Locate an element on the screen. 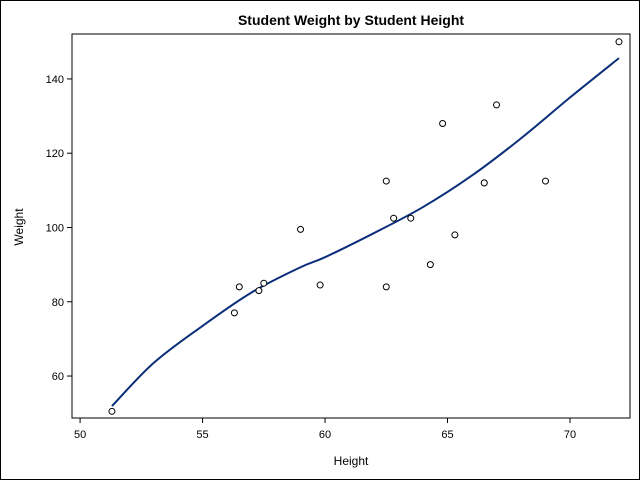 The height and width of the screenshot is (484, 640). x-tick-label: 65 is located at coordinates (447, 435).